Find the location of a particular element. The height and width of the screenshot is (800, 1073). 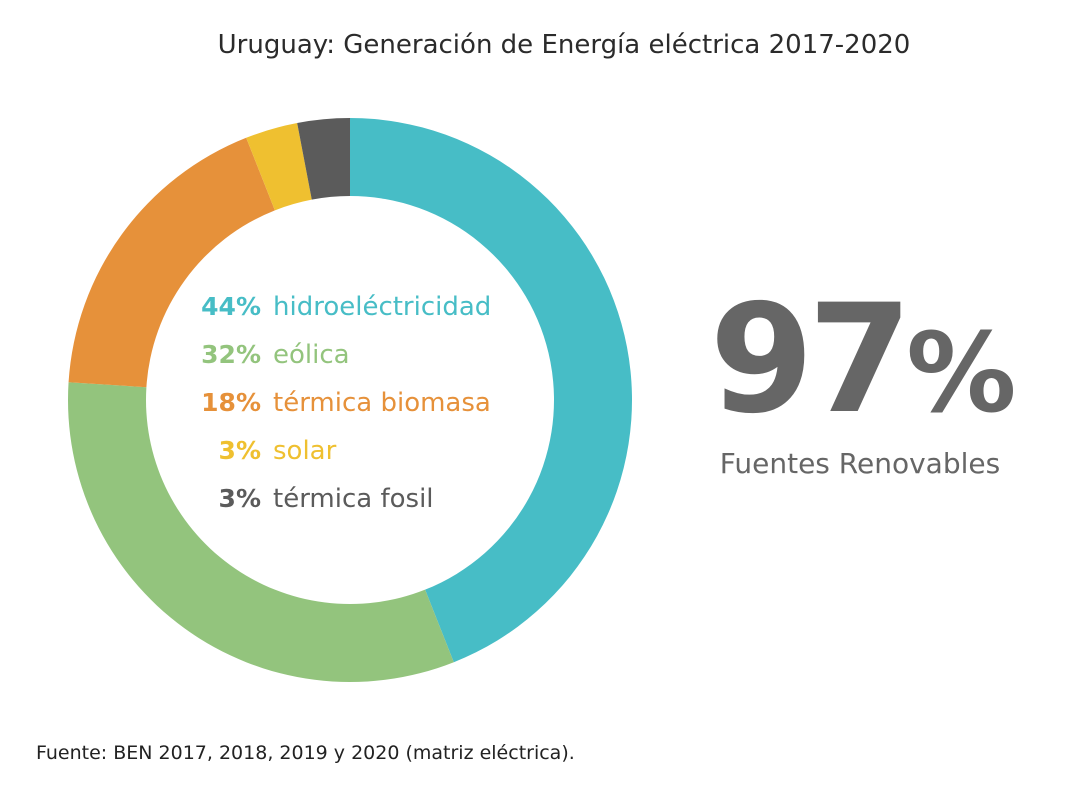

legend-item: 18% térmica biomasa is located at coordinates (325, 412).